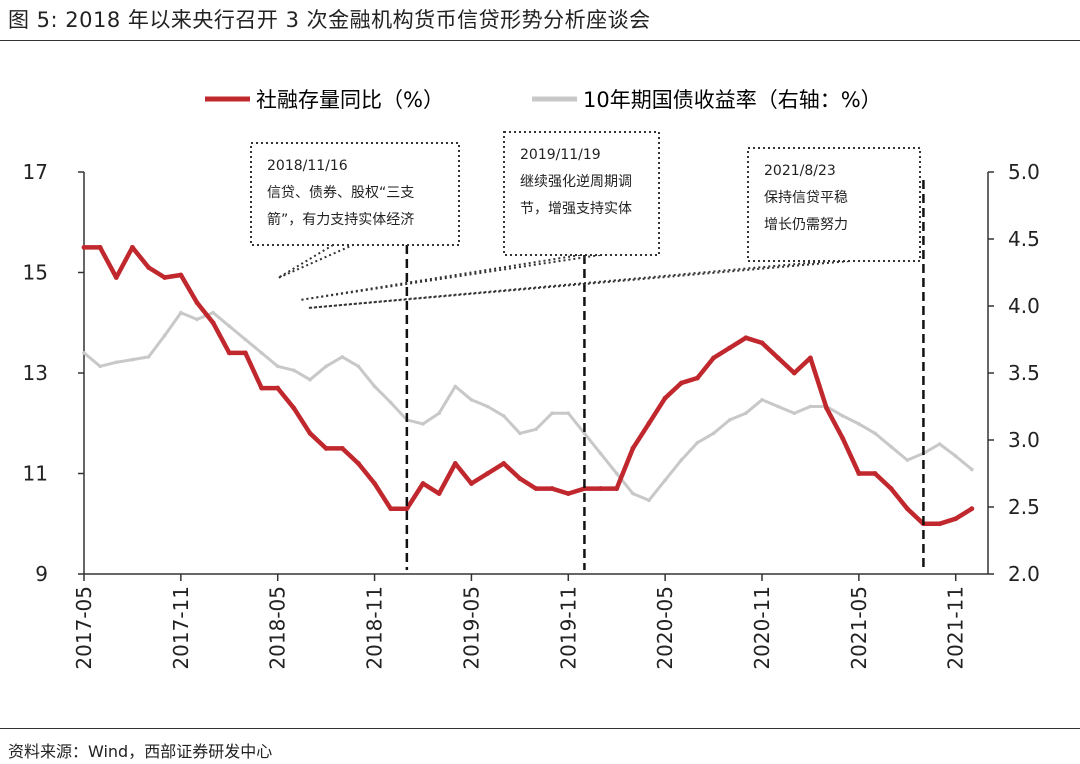 Image resolution: width=1080 pixels, height=764 pixels. I want to click on figure-title: 图 5: 2018 年以来央行召开 3 次金融机构货币信贷形势分析座谈会, so click(329, 20).